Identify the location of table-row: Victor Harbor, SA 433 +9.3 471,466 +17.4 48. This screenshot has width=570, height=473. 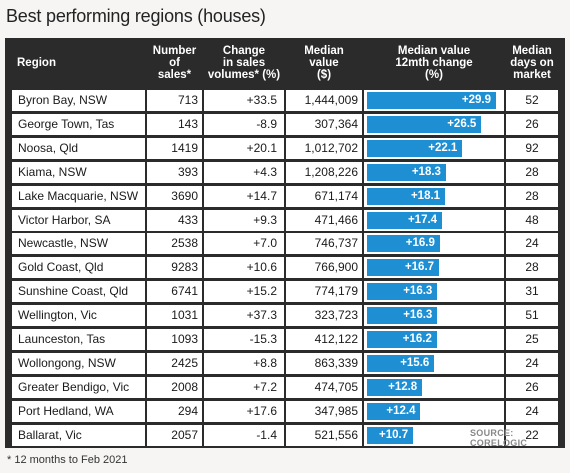
(285, 219).